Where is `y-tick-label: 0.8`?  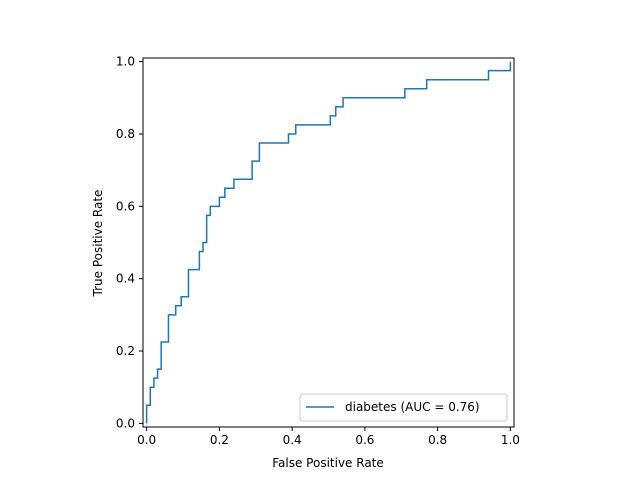 y-tick-label: 0.8 is located at coordinates (125, 134).